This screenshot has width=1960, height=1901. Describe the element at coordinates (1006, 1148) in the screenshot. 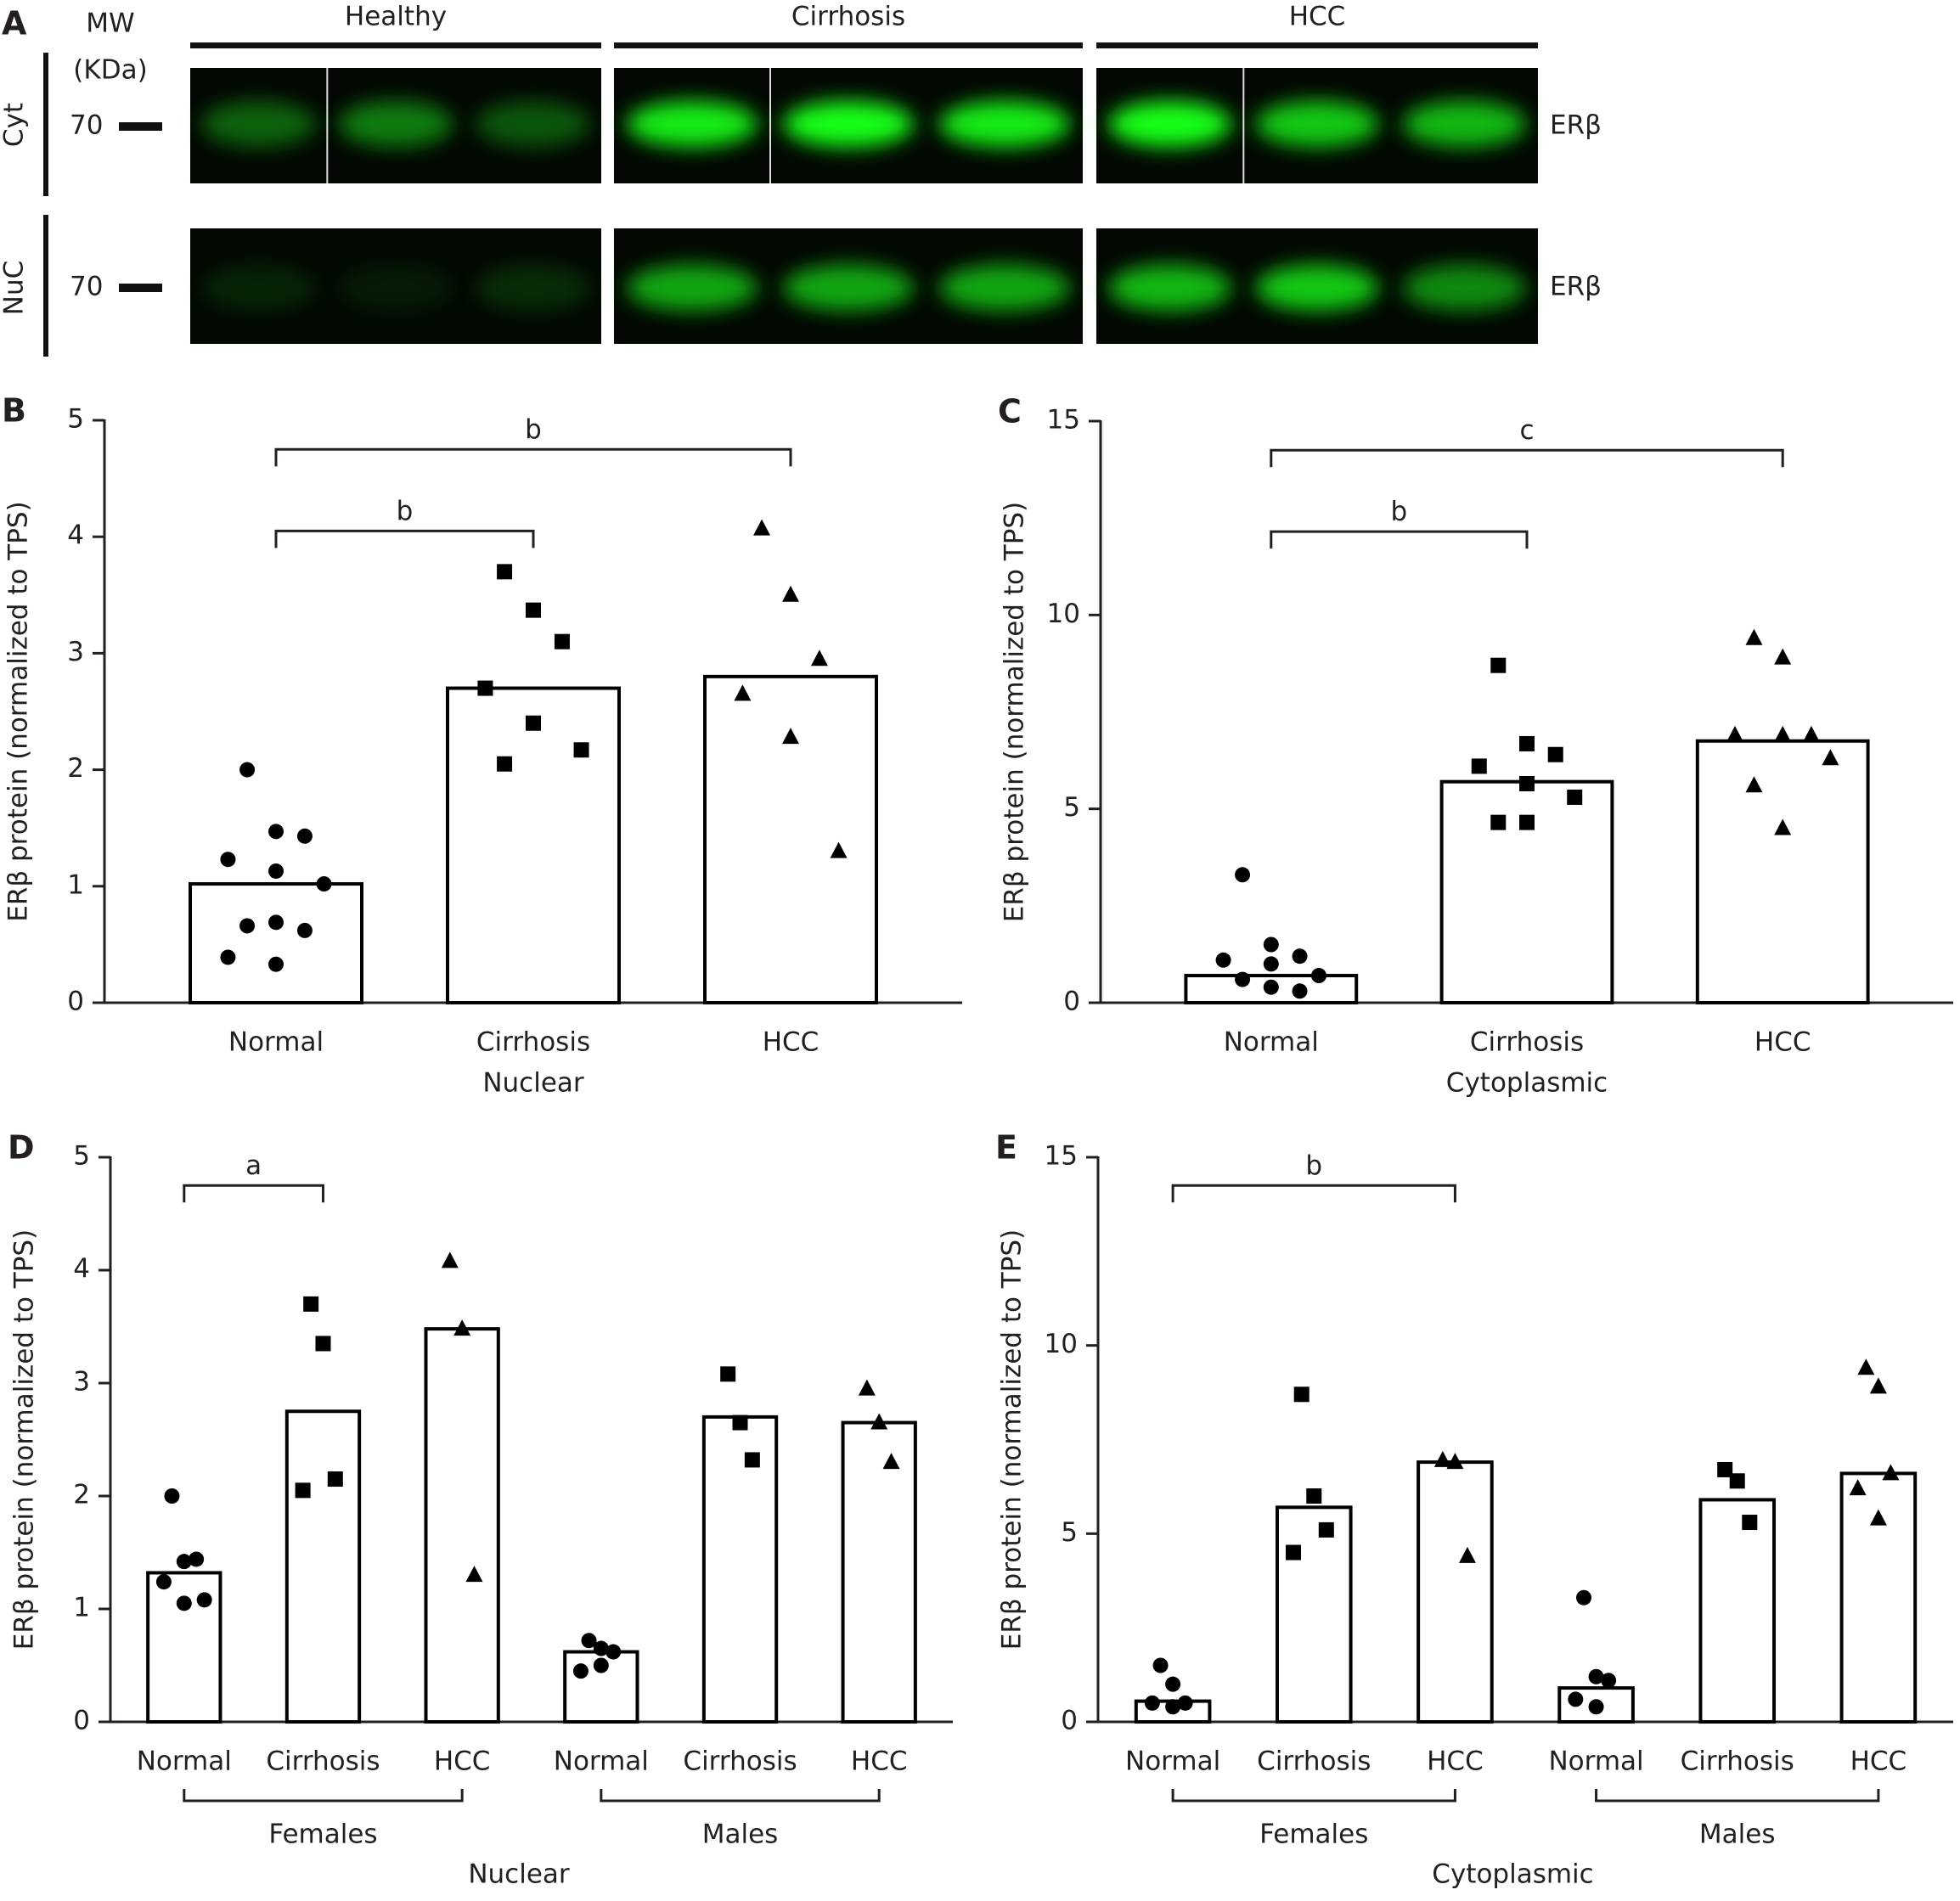

I see `panel-label: E` at that location.